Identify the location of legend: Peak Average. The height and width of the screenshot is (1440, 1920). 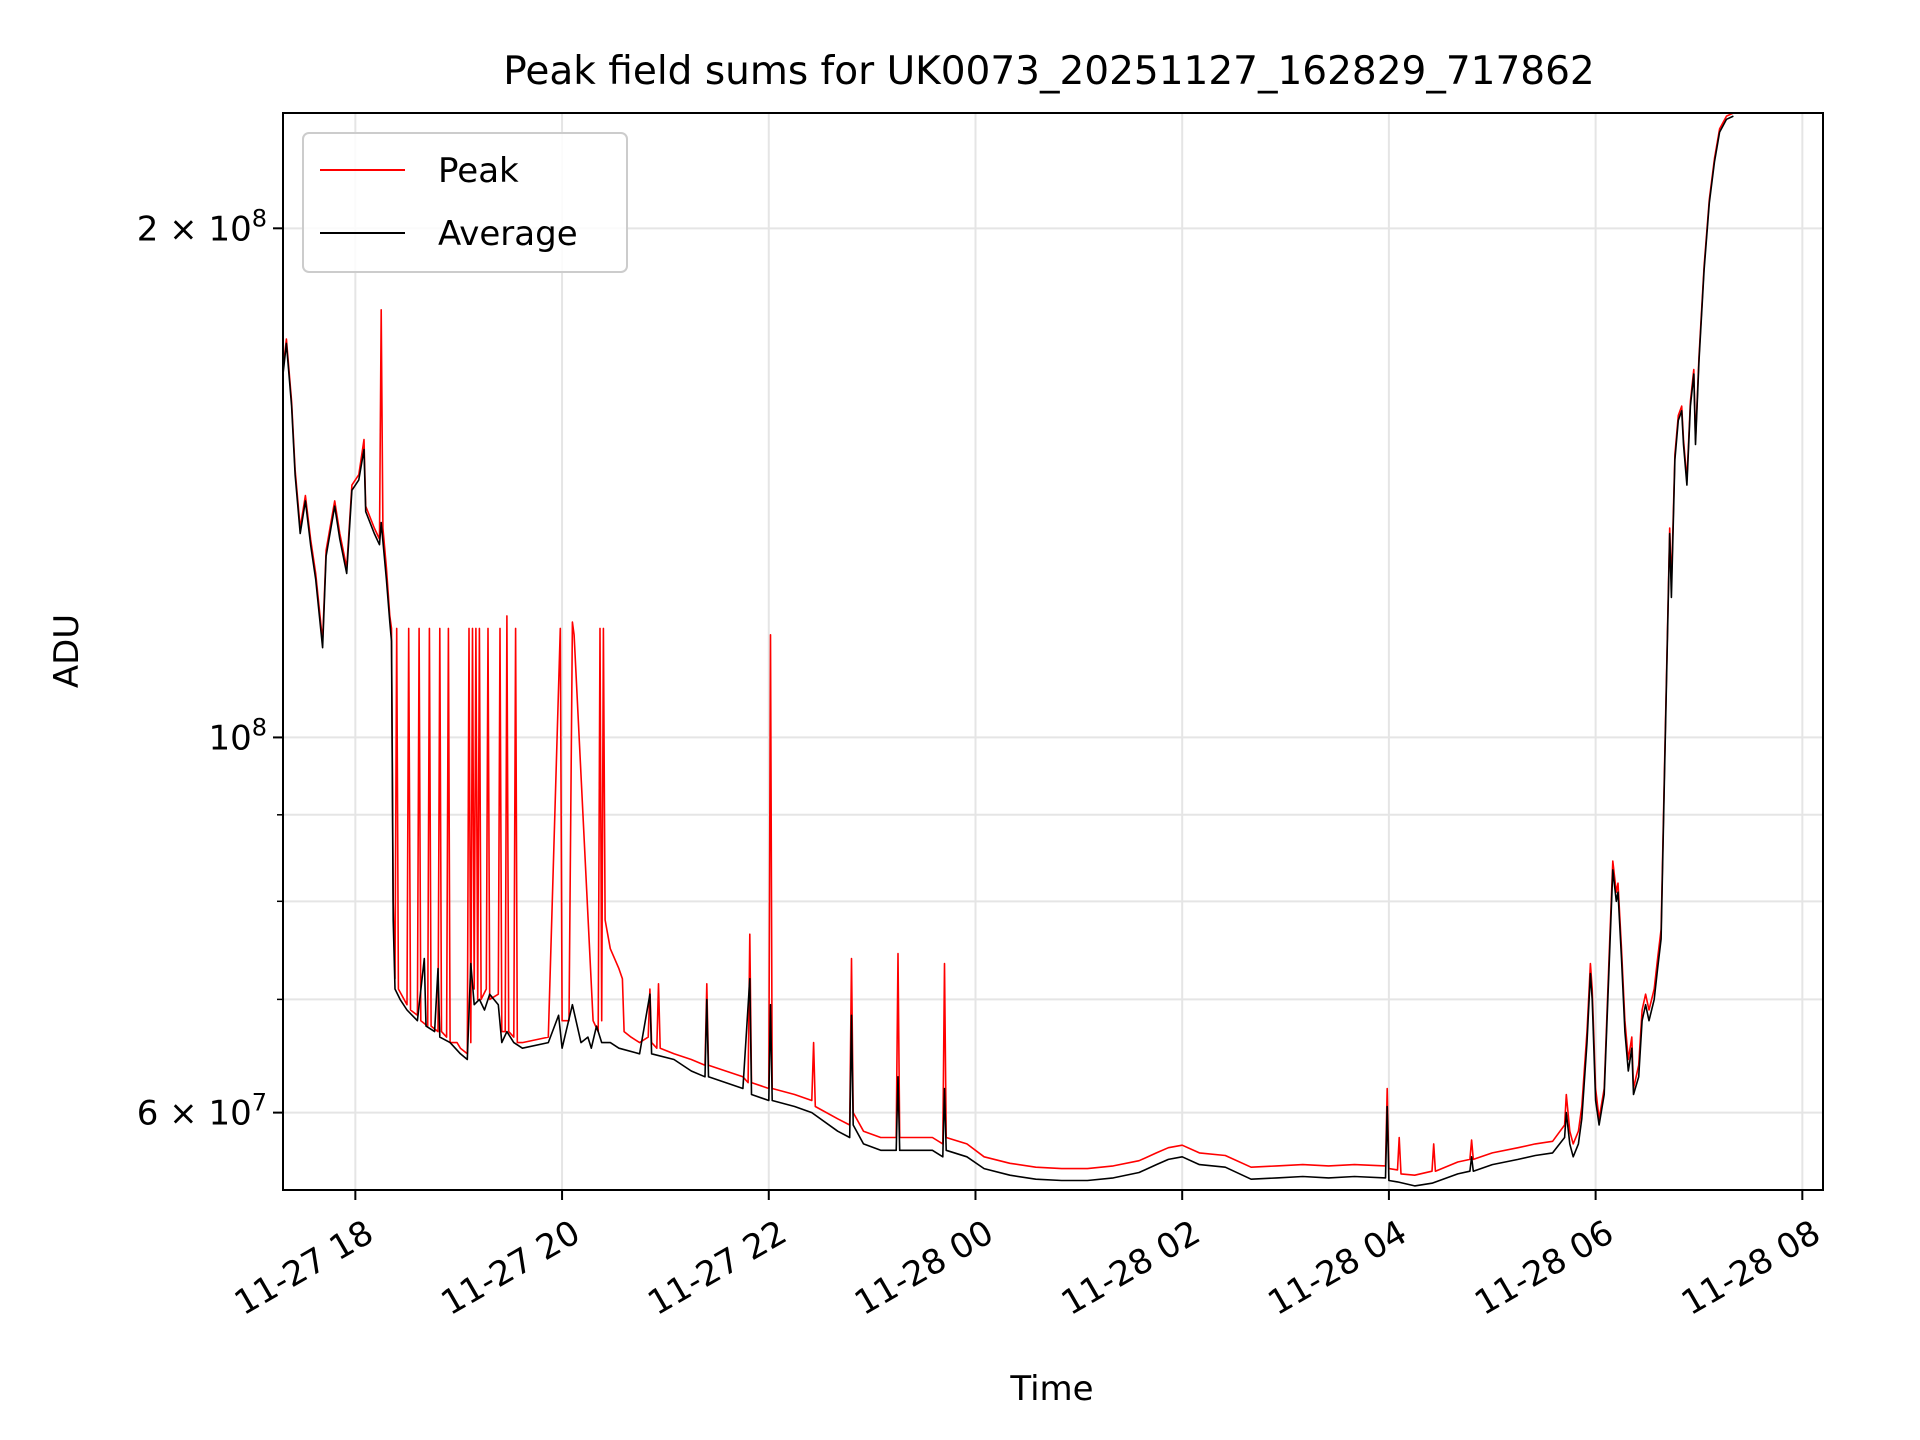
(465, 202).